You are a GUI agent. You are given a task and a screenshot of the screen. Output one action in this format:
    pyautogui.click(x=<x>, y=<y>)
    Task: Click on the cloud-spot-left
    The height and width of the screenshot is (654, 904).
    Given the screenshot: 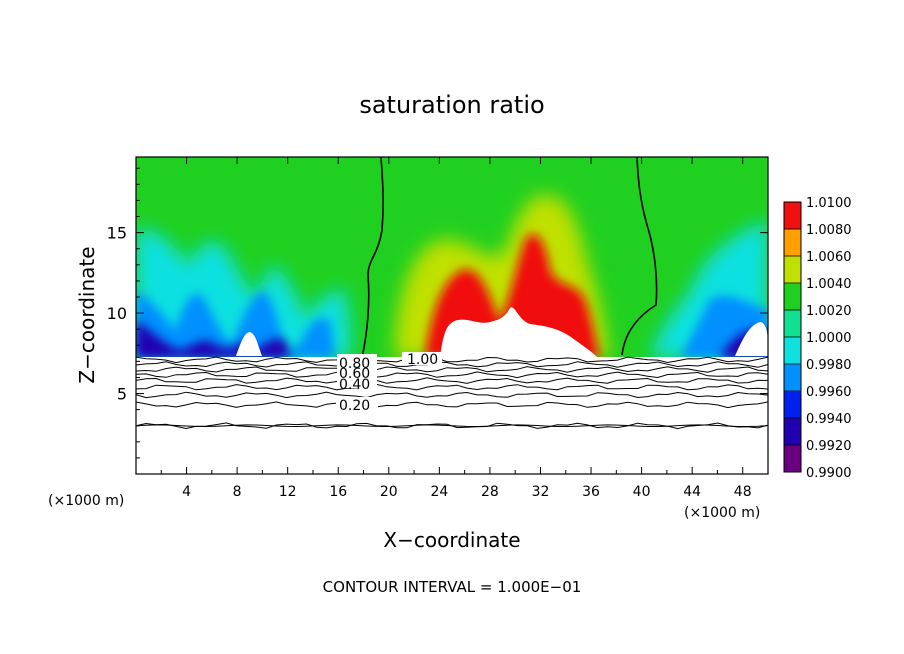 What is the action you would take?
    pyautogui.click(x=249, y=344)
    